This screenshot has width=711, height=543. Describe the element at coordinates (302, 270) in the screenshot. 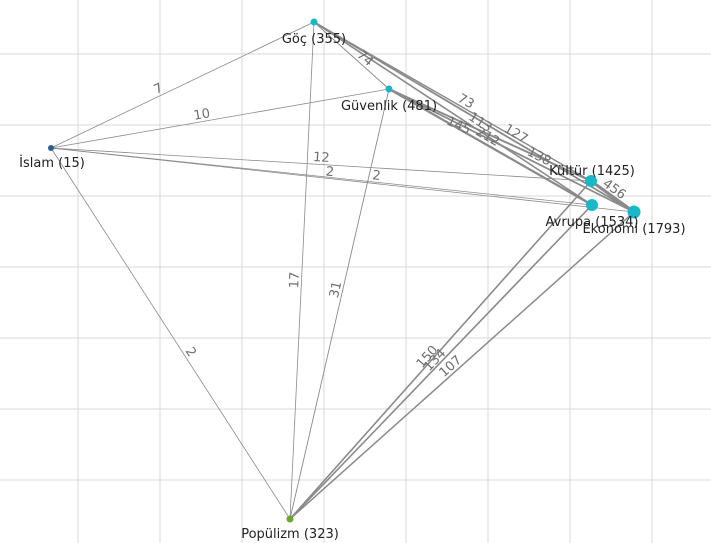

I see `edge-goc-populizm` at that location.